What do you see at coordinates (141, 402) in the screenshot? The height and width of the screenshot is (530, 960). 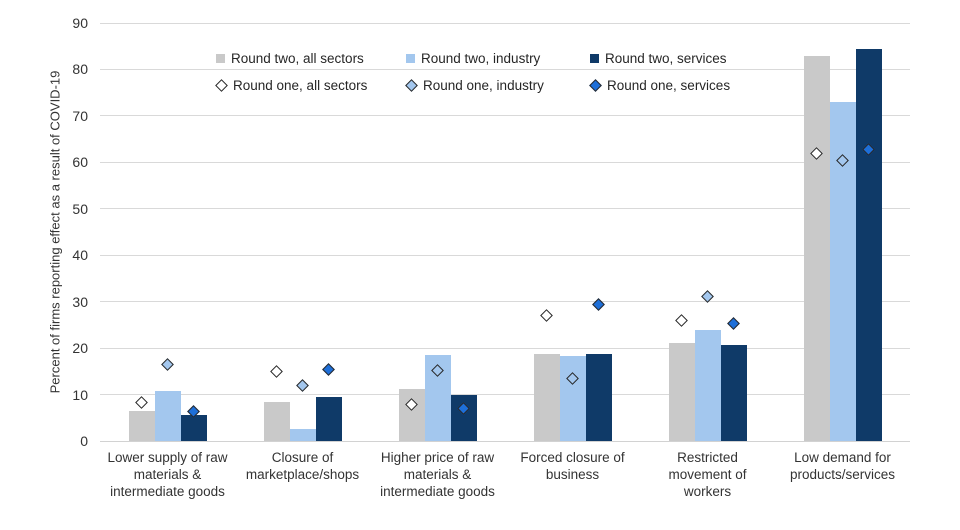 I see `marker-round-one-all-sectors-cat1` at bounding box center [141, 402].